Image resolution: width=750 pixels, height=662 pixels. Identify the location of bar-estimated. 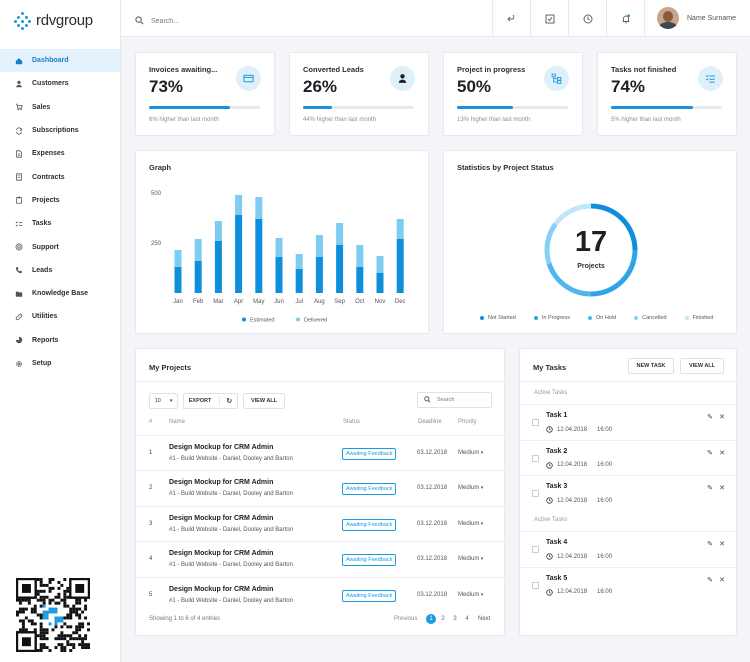
(319, 275).